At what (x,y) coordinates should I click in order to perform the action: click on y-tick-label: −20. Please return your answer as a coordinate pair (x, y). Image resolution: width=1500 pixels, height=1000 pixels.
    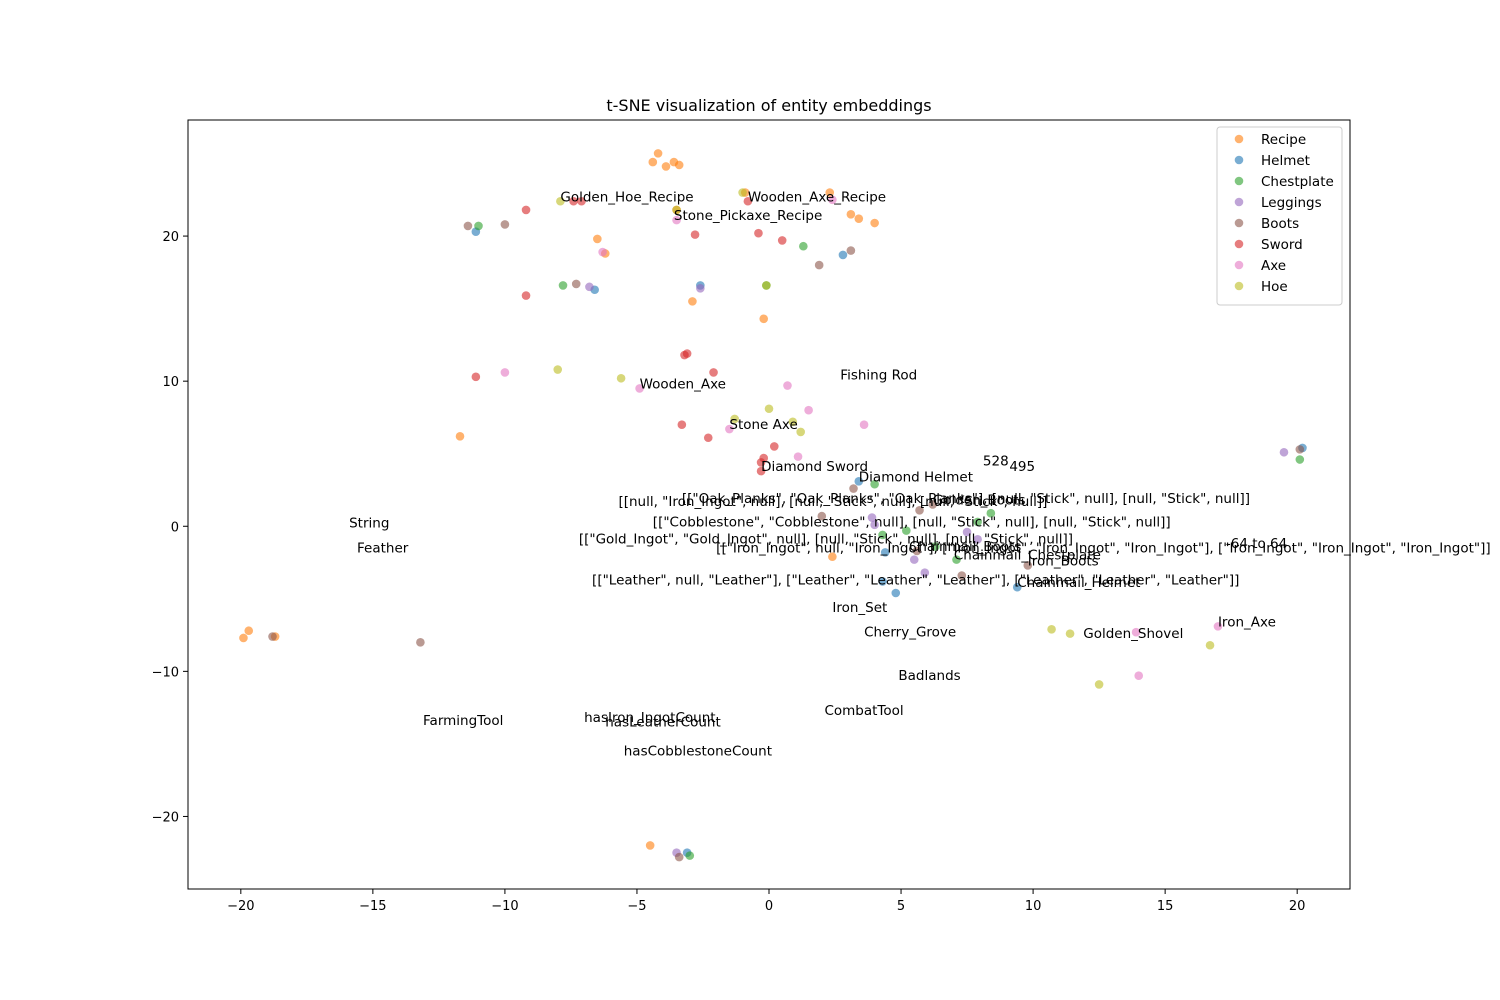
    Looking at the image, I should click on (165, 817).